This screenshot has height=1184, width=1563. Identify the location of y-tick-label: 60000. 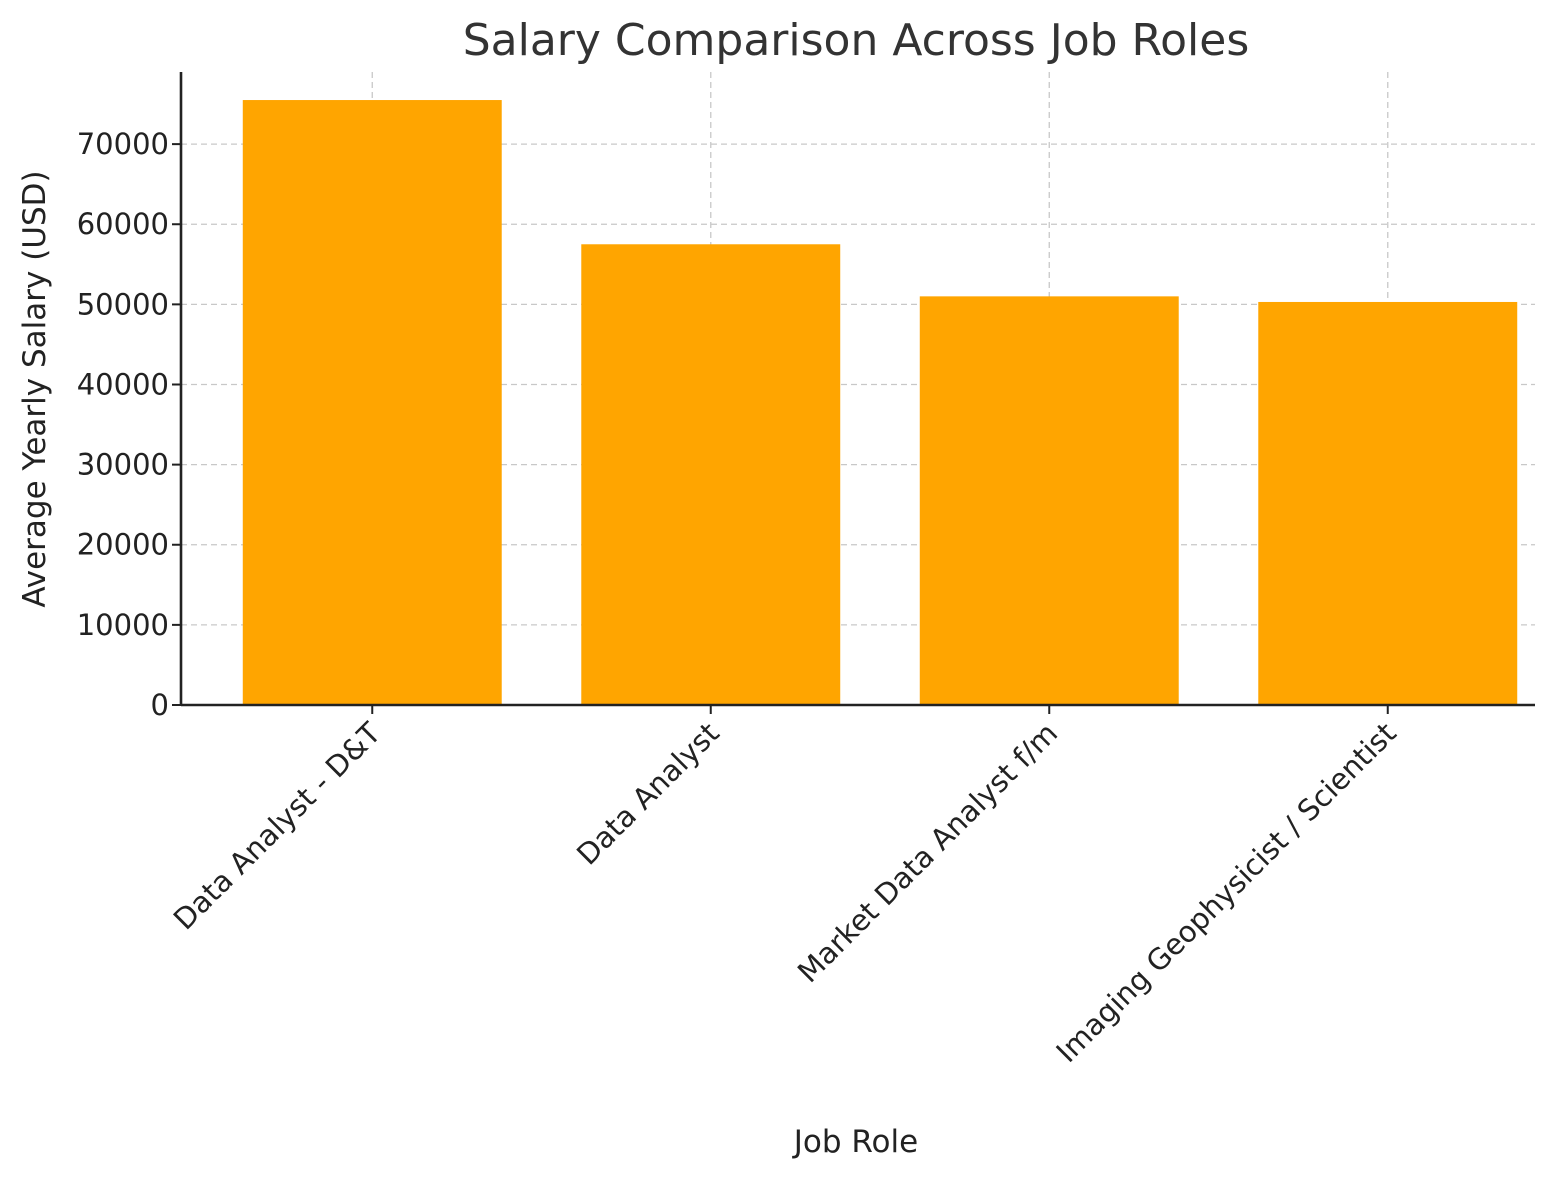
(123, 224).